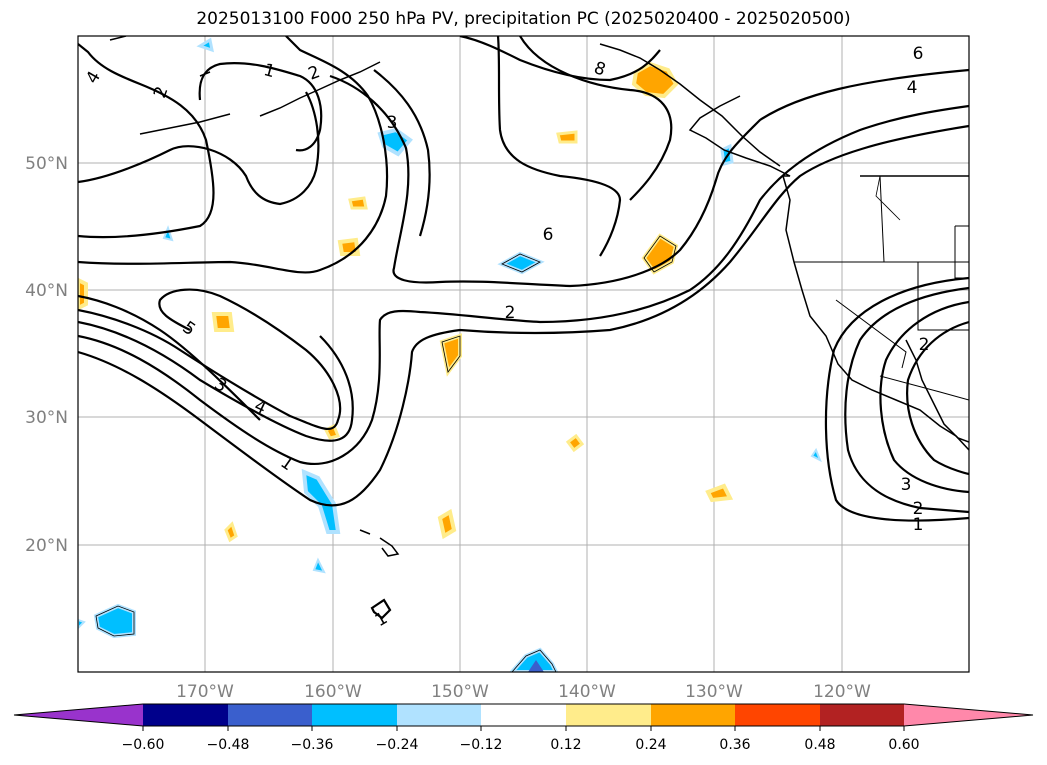 This screenshot has height=765, width=1047. What do you see at coordinates (481, 745) in the screenshot?
I see `colorbar-tick-label: −0.12` at bounding box center [481, 745].